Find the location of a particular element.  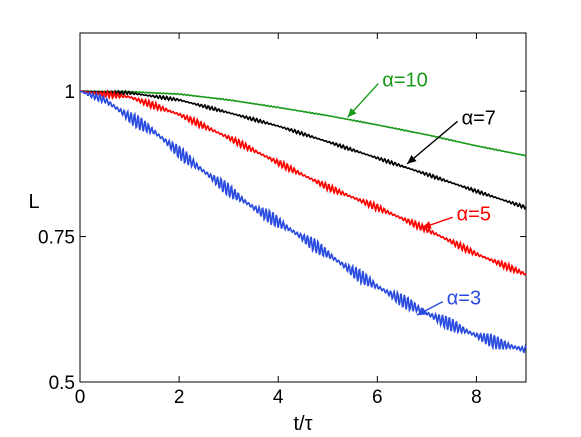

x-tick-label: 4 is located at coordinates (278, 397).